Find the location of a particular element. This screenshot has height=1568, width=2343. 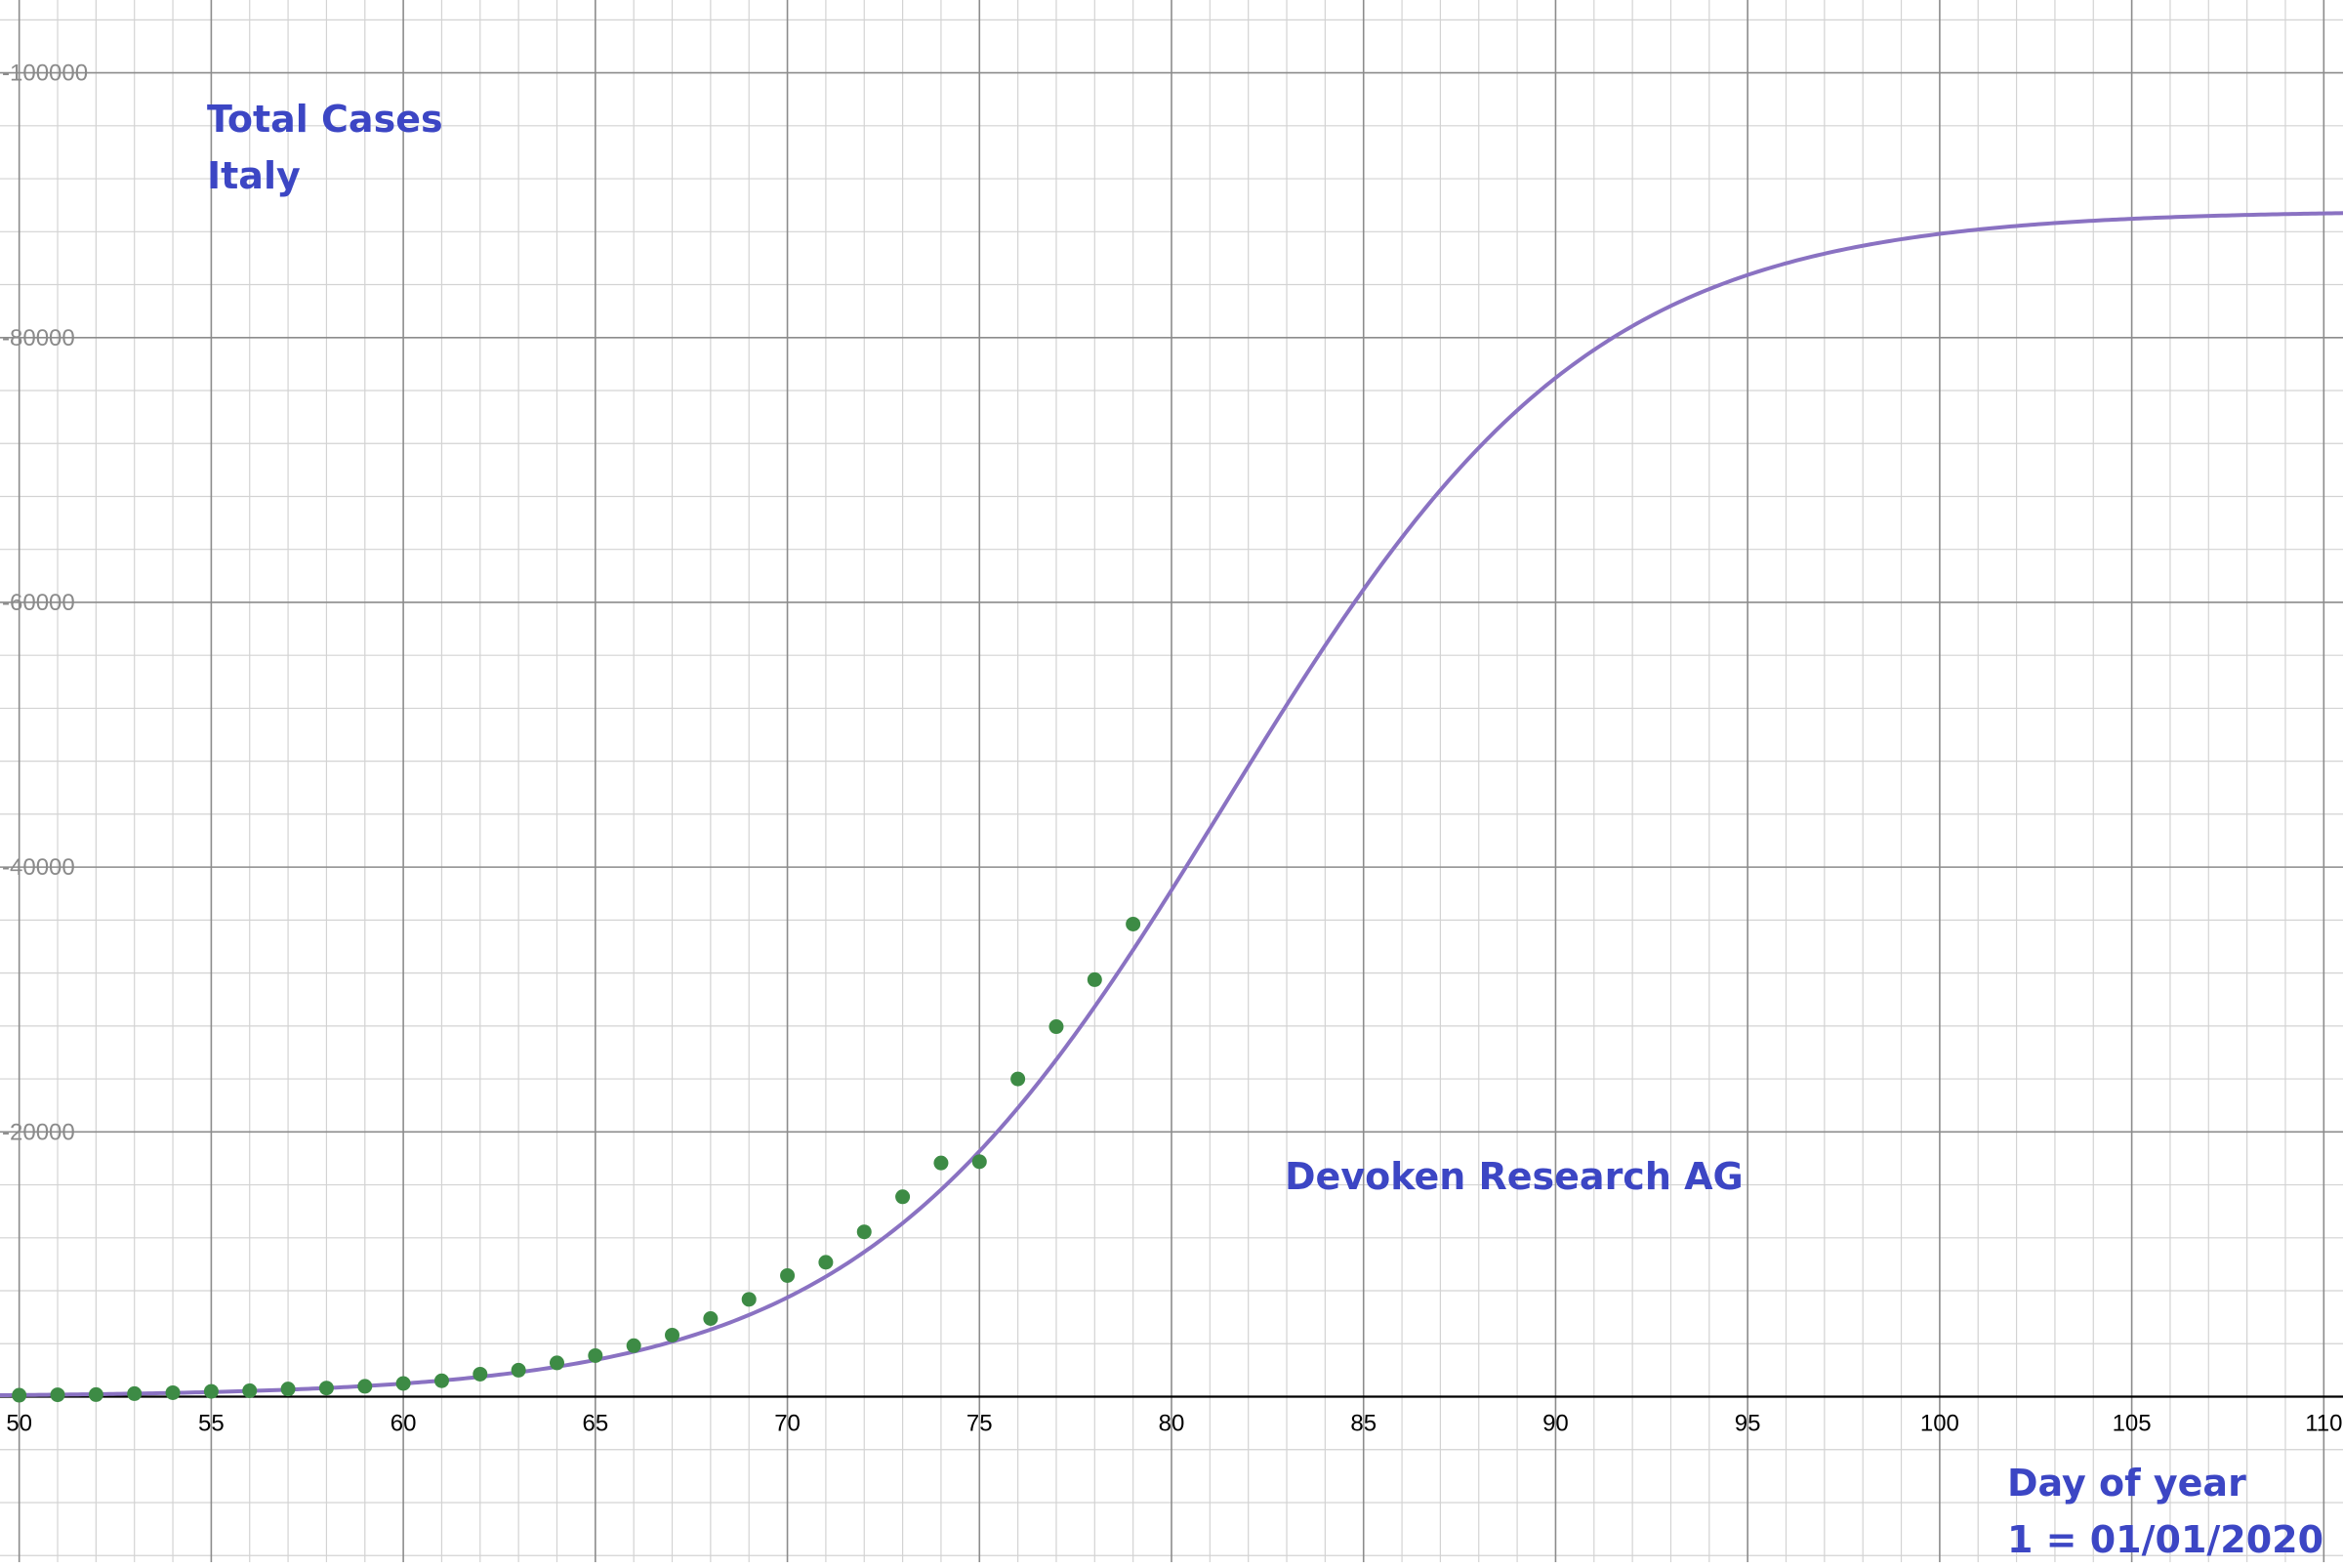

x-tick-label: 90 is located at coordinates (1555, 1424).